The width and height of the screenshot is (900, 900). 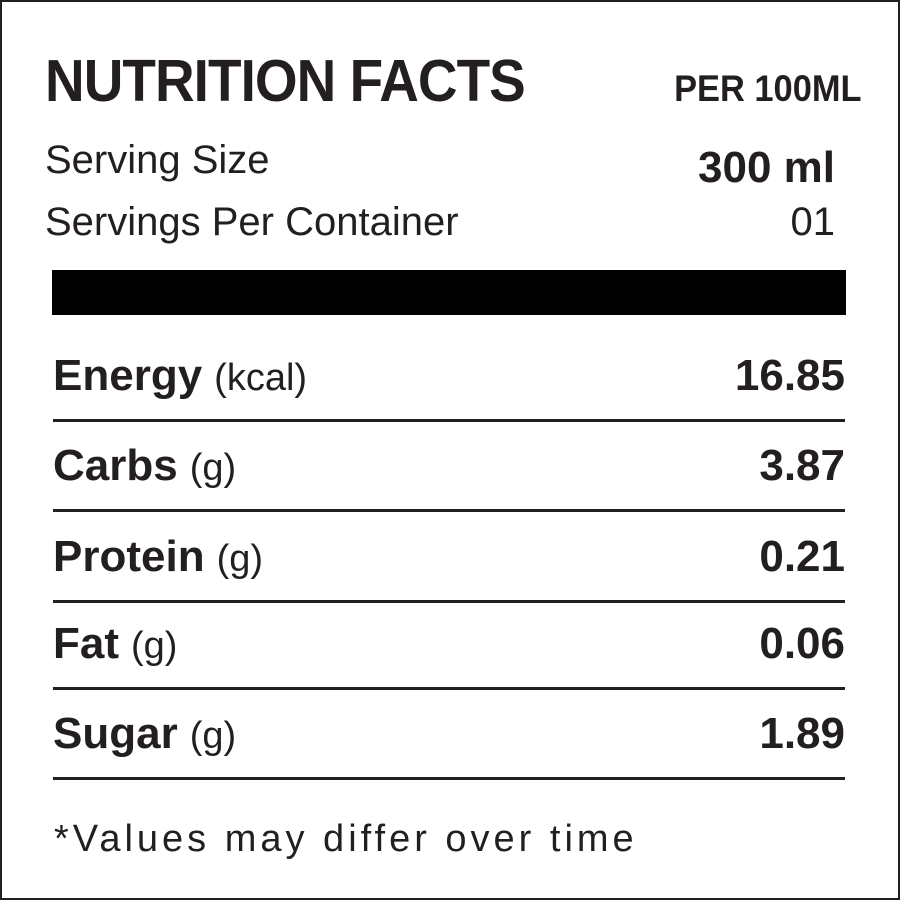 I want to click on serving-value: 300 ml, so click(x=766, y=167).